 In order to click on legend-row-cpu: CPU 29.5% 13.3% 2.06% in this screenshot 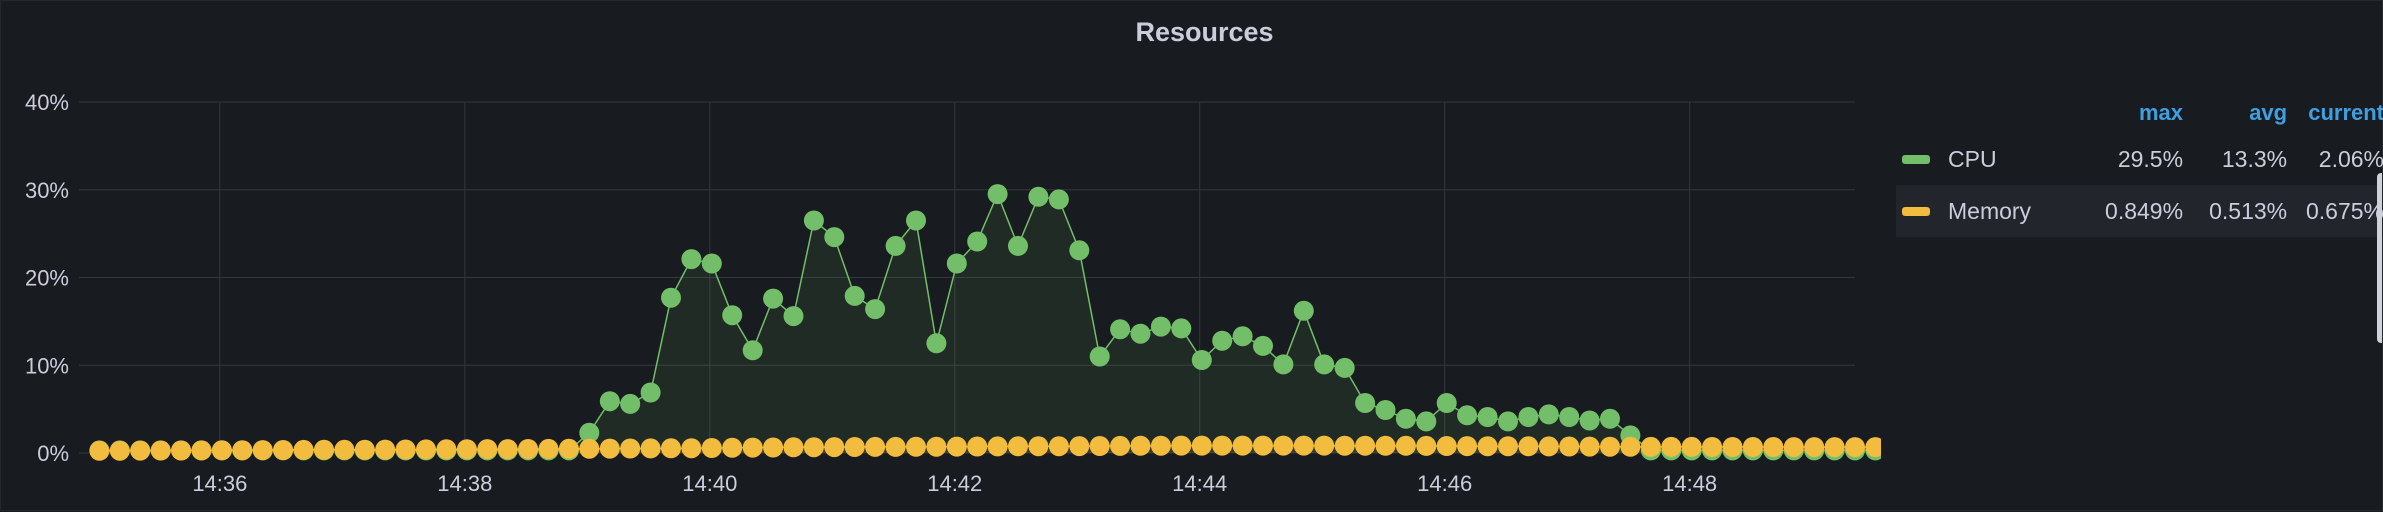, I will do `click(2139, 159)`.